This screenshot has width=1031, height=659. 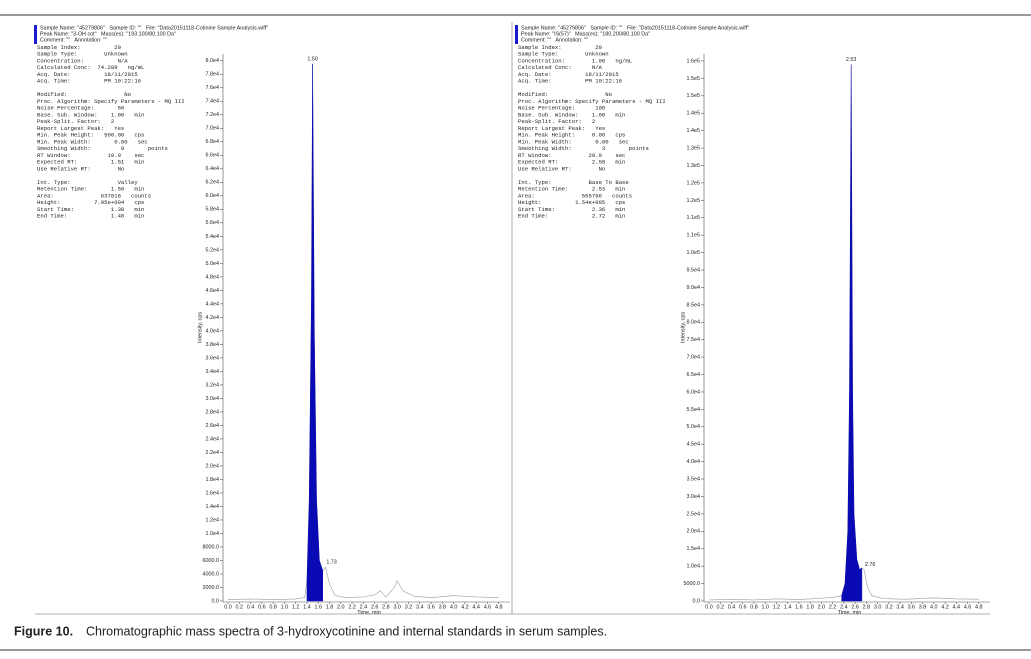 I want to click on y-tick-label: 1.6e4, so click(x=213, y=493).